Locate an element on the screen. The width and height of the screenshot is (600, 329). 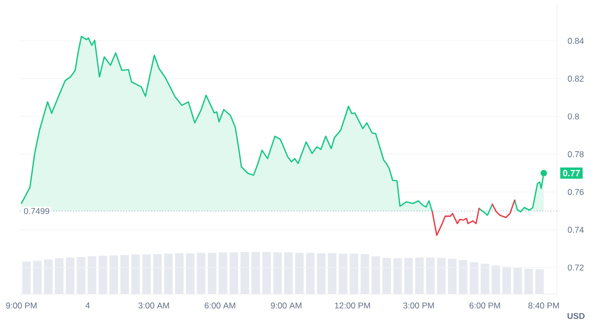
y-axis-title: USD is located at coordinates (576, 316).